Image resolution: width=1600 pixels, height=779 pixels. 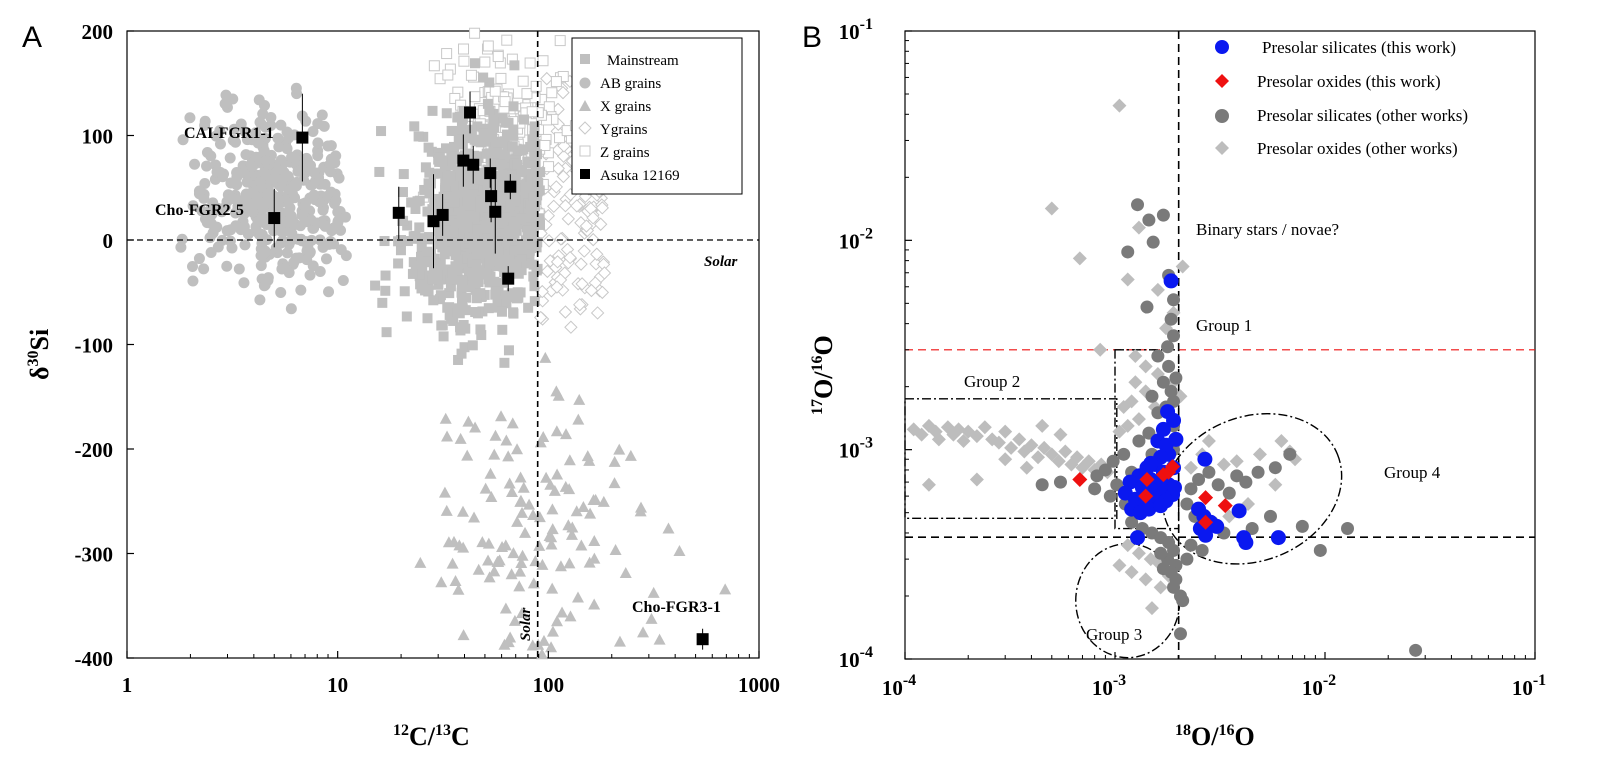 I want to click on legend-ab-grains: AB grains, so click(x=630, y=84).